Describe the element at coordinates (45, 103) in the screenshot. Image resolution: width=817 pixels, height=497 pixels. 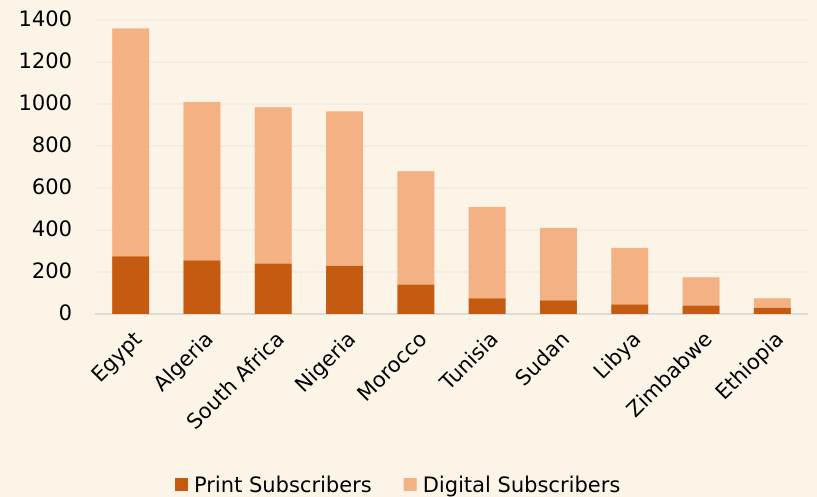
I see `y-tick-label: 1000` at that location.